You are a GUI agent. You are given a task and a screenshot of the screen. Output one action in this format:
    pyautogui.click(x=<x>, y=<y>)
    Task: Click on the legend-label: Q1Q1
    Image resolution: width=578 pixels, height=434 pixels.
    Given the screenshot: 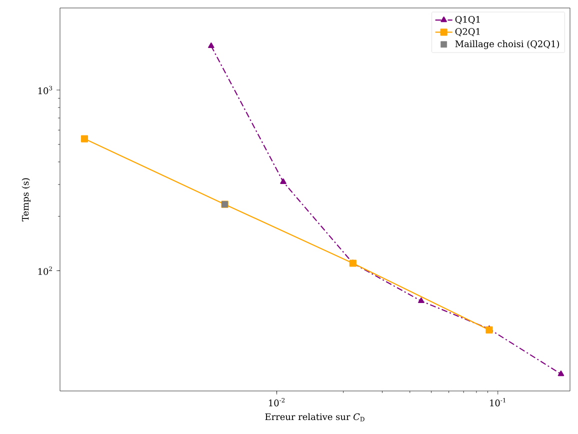 What is the action you would take?
    pyautogui.click(x=467, y=20)
    